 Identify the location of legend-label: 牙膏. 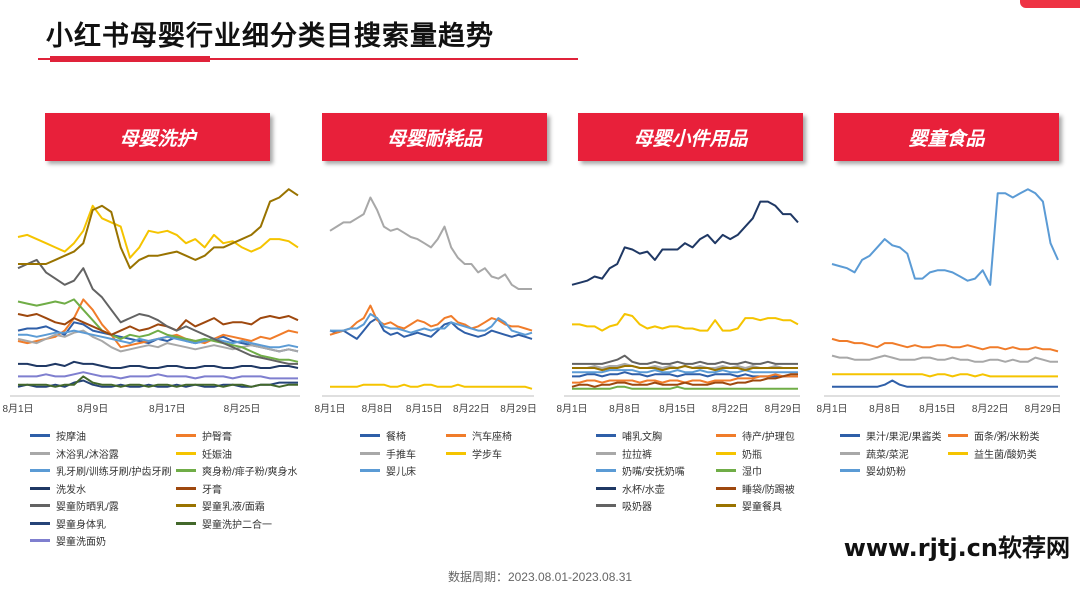
(212, 490).